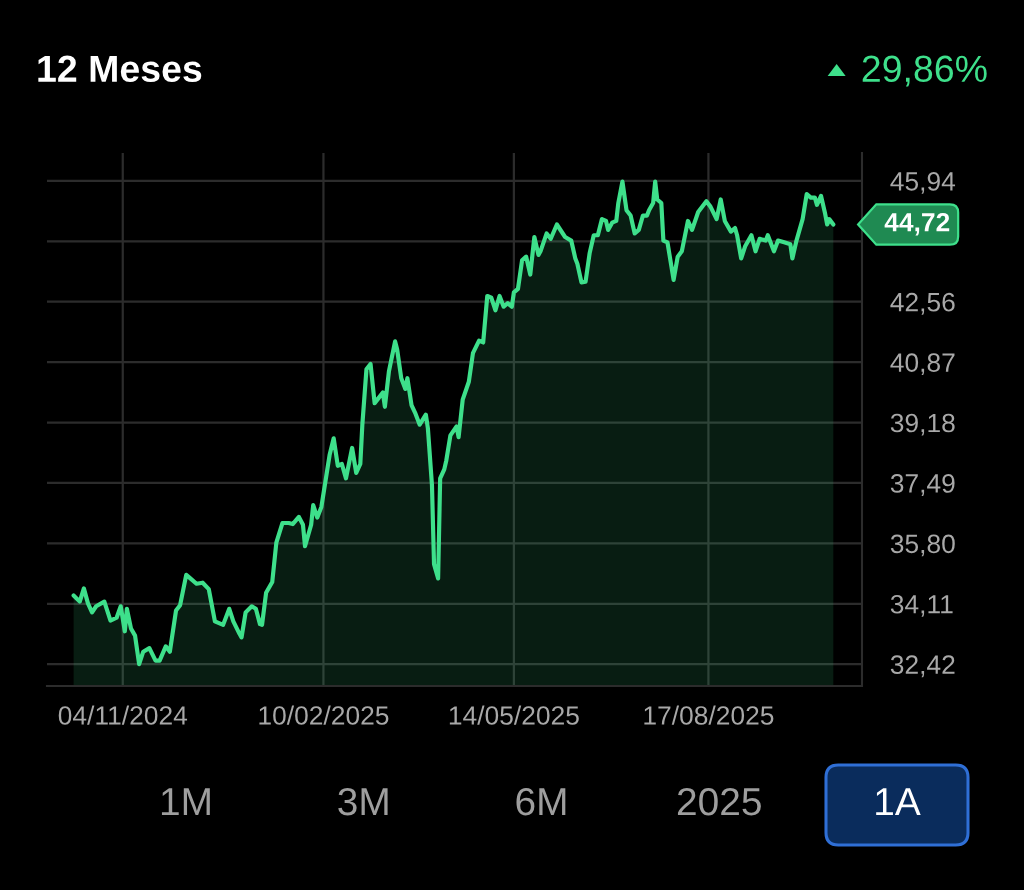 This screenshot has width=1024, height=890. What do you see at coordinates (922, 666) in the screenshot?
I see `y-tick-label: 32,42` at bounding box center [922, 666].